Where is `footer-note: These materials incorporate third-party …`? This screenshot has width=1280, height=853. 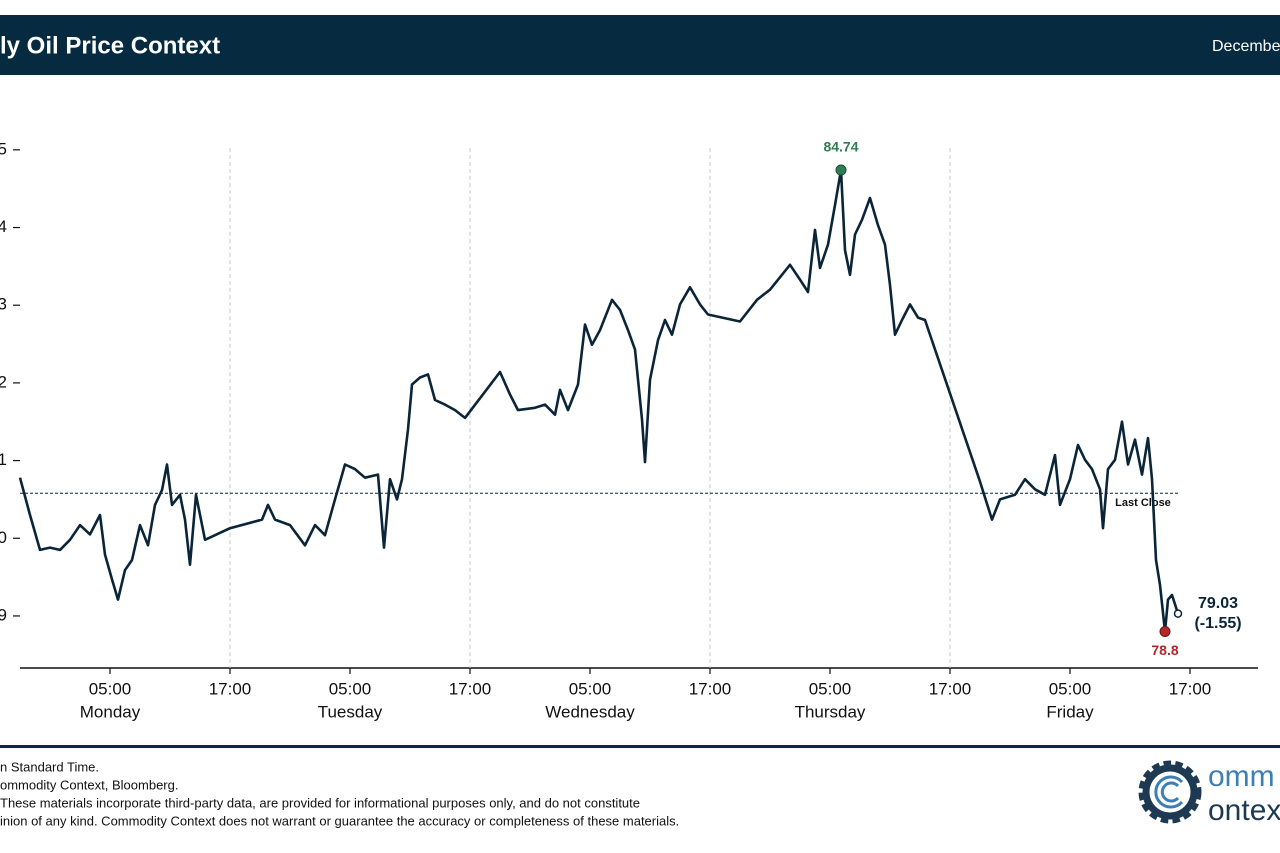
footer-note: These materials incorporate third-party … is located at coordinates (320, 802).